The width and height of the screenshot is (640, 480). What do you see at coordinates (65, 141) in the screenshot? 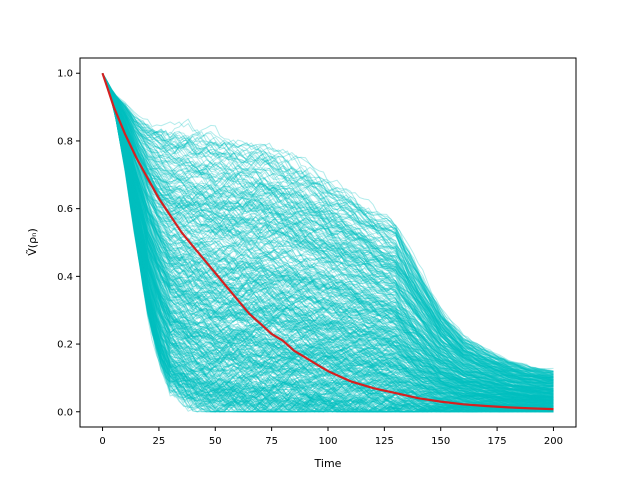
I see `y-tick-label: 0.8` at bounding box center [65, 141].